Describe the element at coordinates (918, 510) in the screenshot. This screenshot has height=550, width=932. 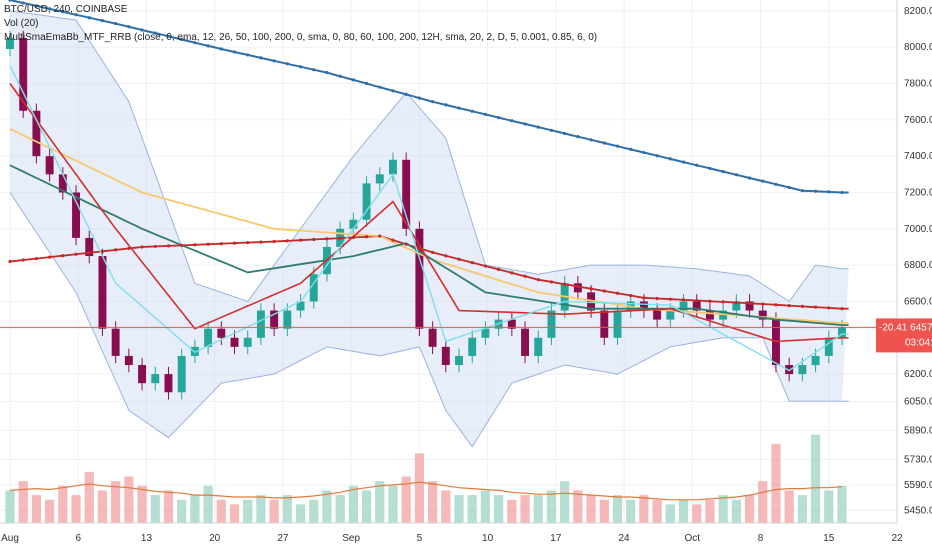
I see `price-axis-label: 5450.00` at that location.